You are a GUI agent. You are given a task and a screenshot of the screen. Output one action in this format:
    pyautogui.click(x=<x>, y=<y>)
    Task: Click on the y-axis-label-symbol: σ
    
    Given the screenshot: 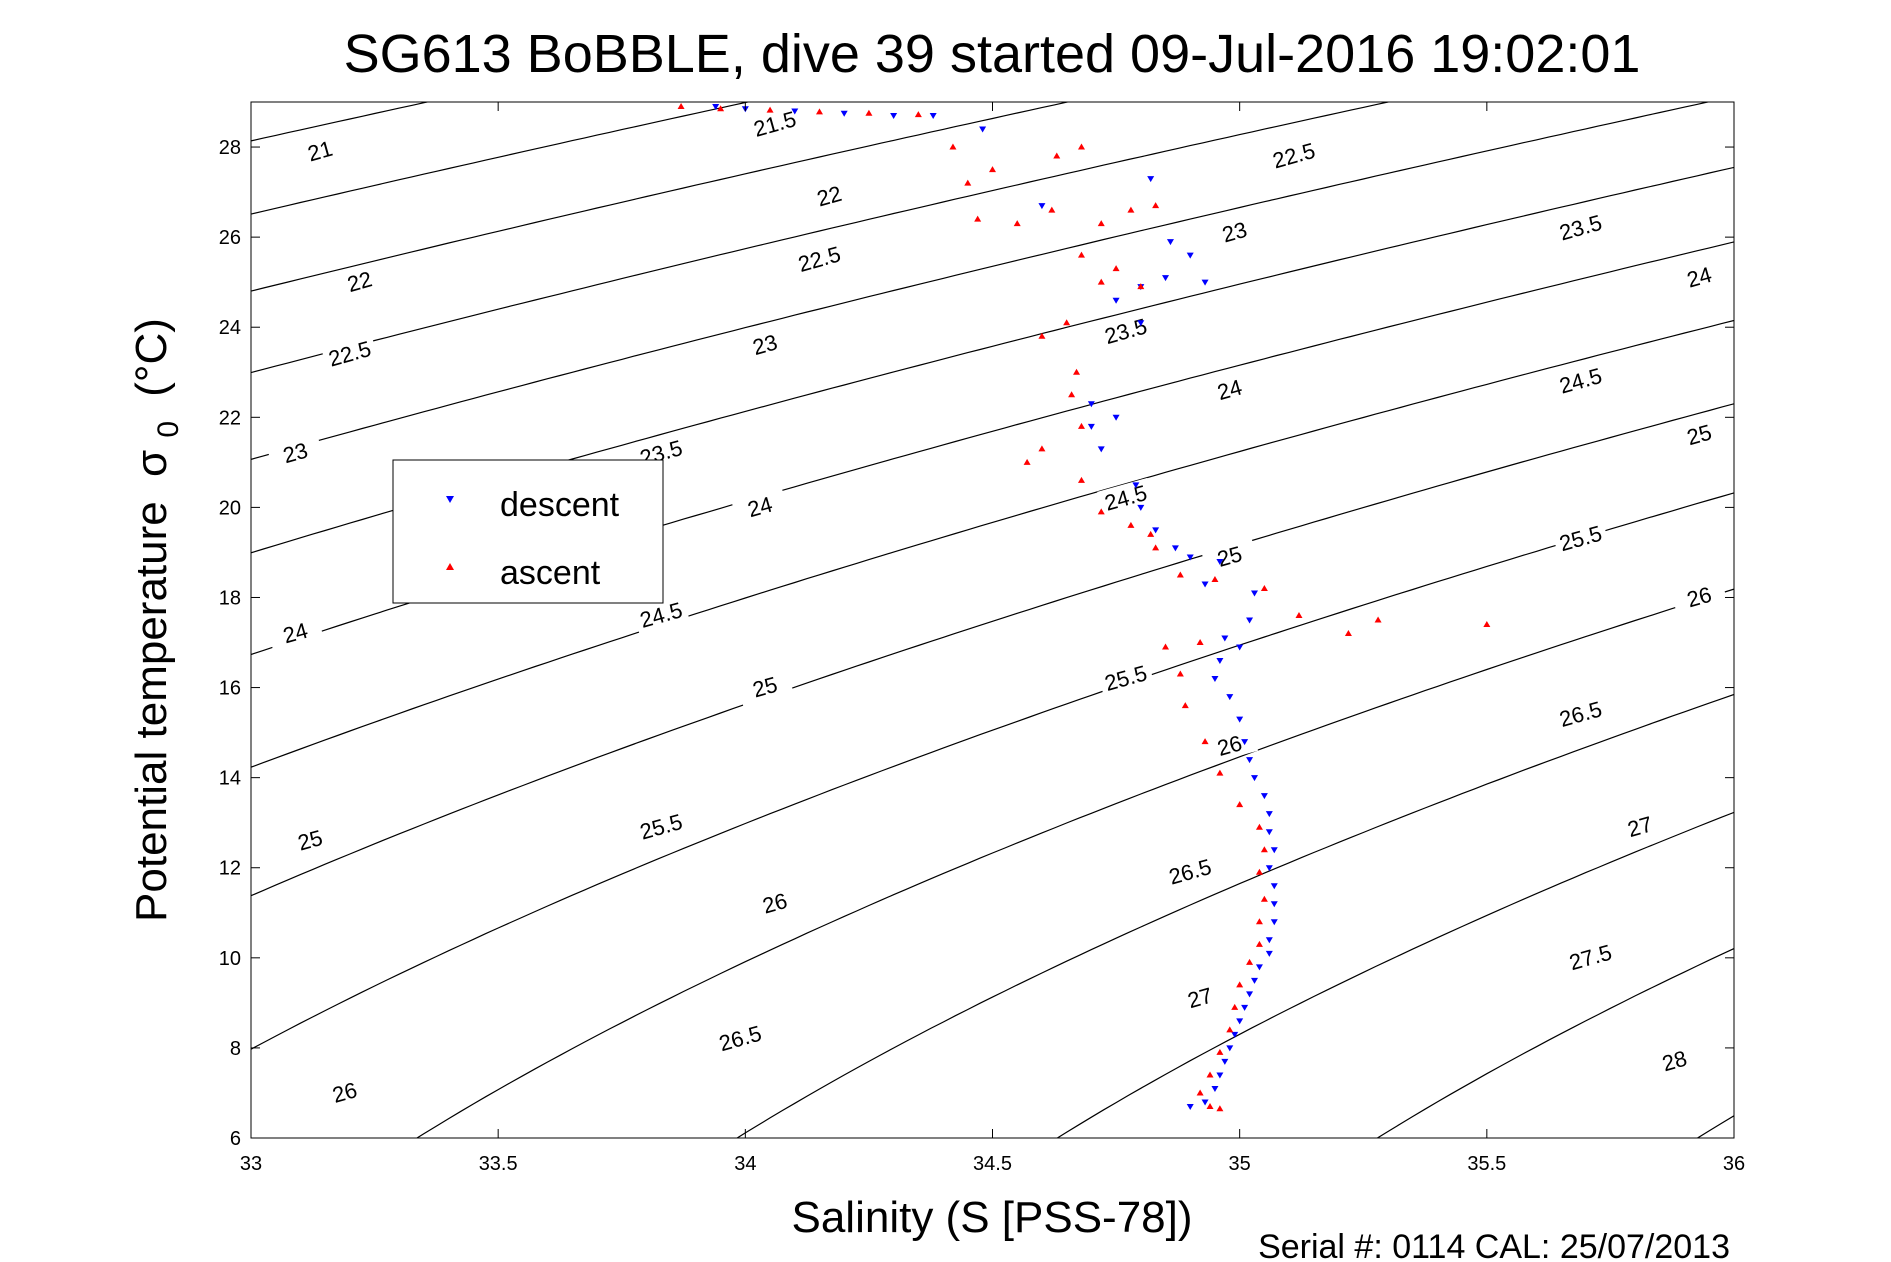 What is the action you would take?
    pyautogui.click(x=151, y=463)
    